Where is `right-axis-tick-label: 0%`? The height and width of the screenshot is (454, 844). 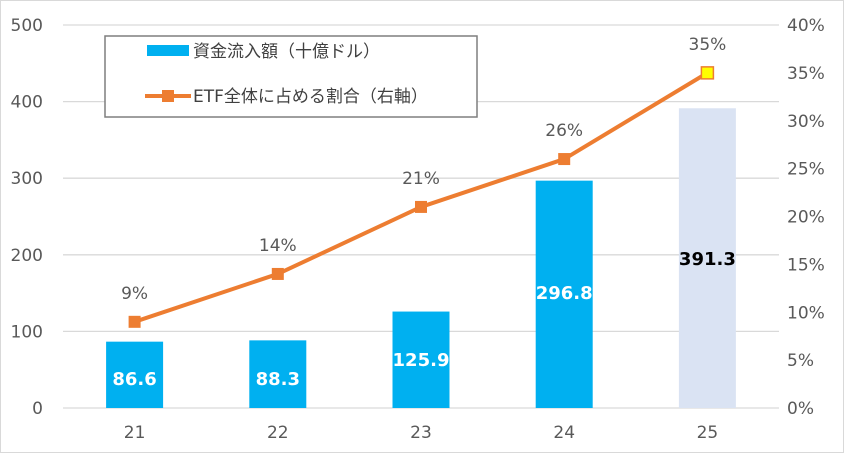 right-axis-tick-label: 0% is located at coordinates (800, 409).